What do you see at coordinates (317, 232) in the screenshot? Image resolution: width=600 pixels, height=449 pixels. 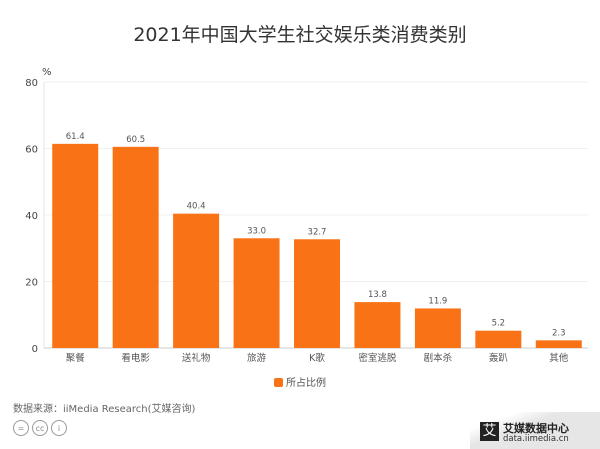 I see `data-label: 32.7` at bounding box center [317, 232].